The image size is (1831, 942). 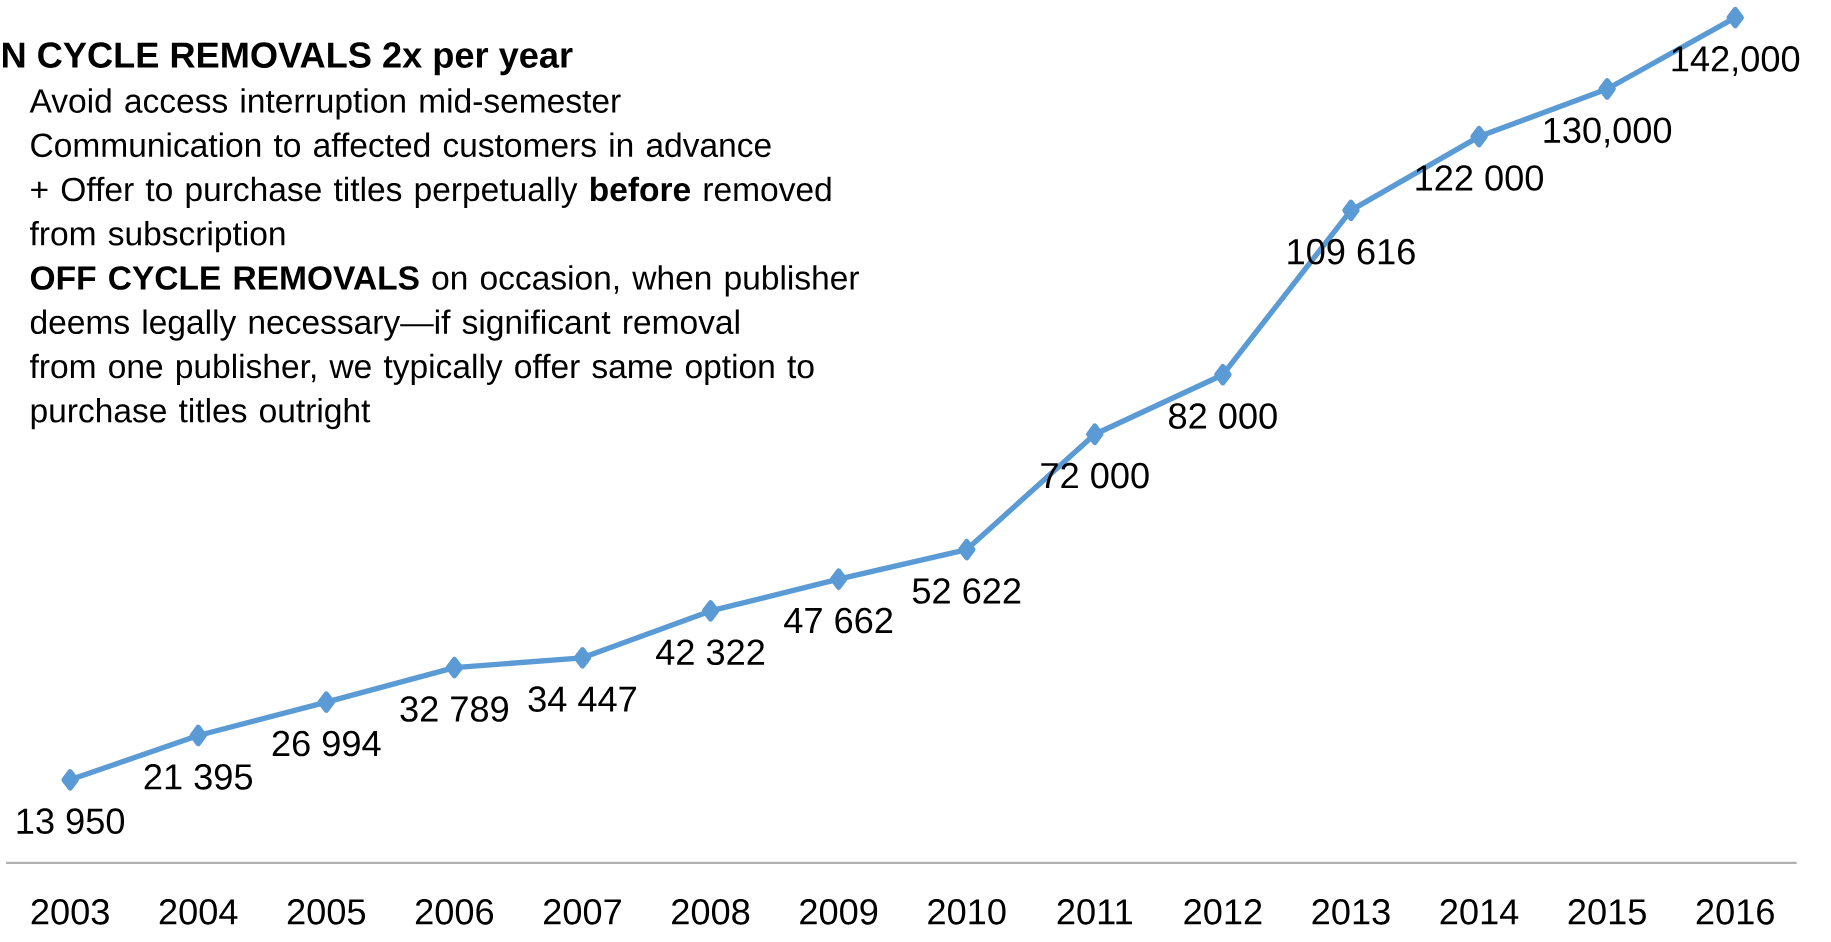 What do you see at coordinates (198, 776) in the screenshot?
I see `data-label: 21 395` at bounding box center [198, 776].